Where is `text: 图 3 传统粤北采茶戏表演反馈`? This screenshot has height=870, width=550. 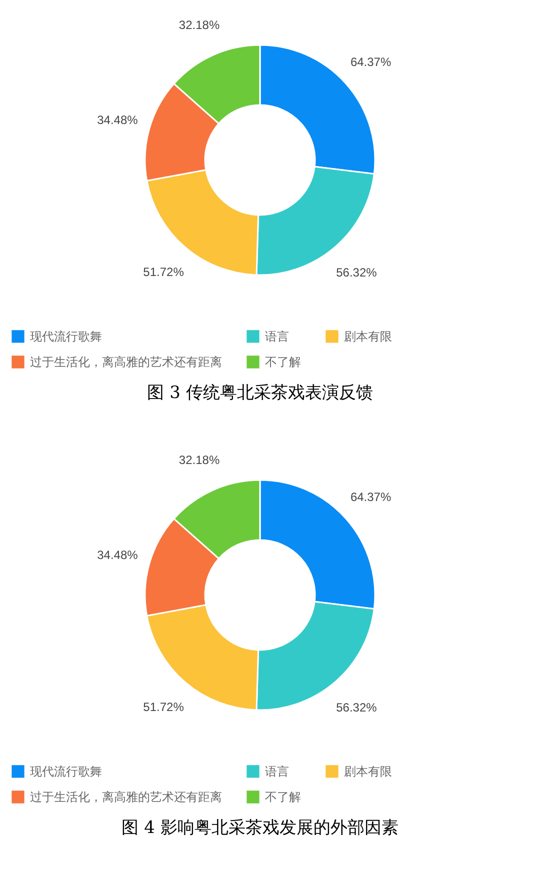
text: 图 3 传统粤北采茶戏表演反馈 is located at coordinates (260, 393).